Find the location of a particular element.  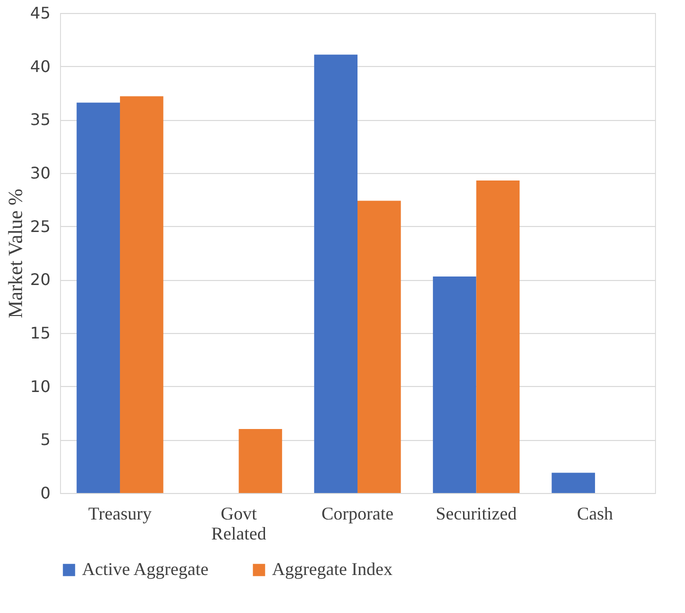

y-tick-label: 20 is located at coordinates (40, 280).